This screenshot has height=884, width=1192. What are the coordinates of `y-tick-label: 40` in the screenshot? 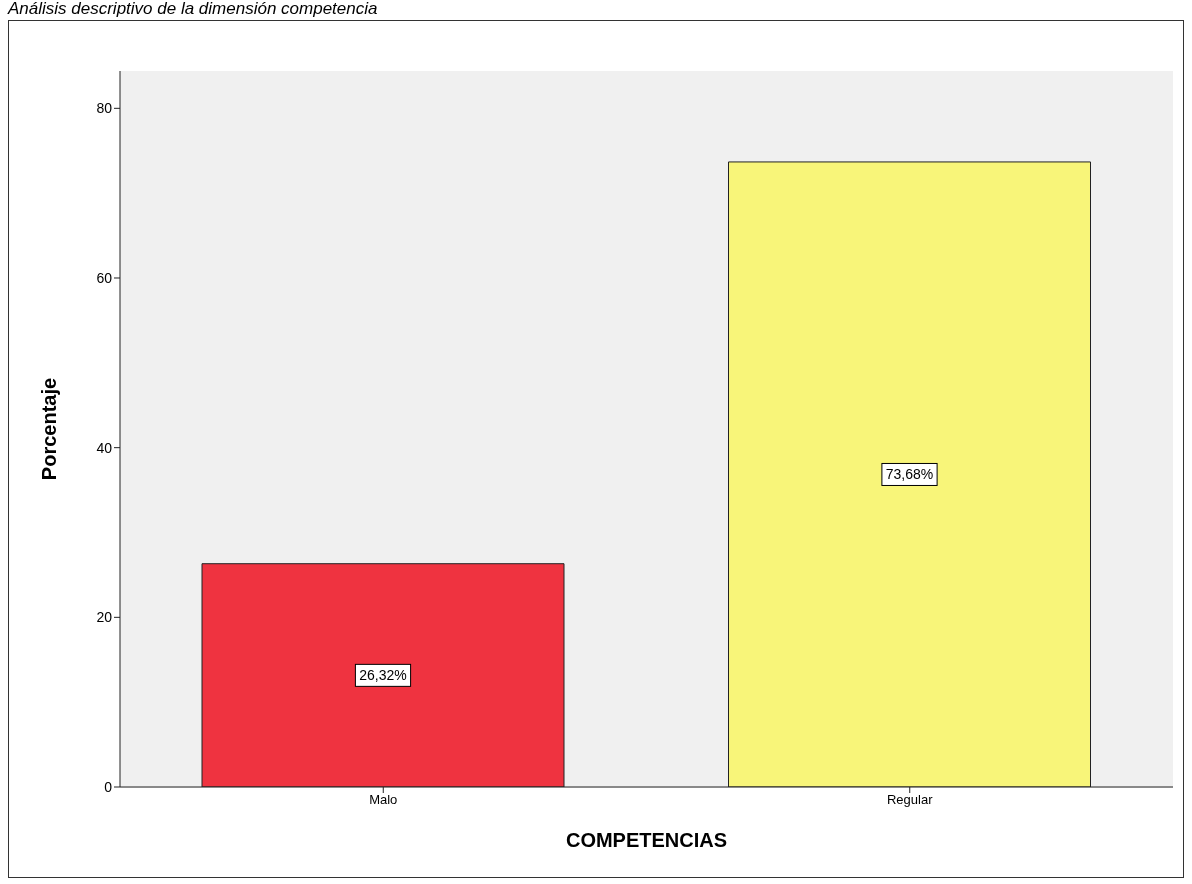 It's located at (104, 447).